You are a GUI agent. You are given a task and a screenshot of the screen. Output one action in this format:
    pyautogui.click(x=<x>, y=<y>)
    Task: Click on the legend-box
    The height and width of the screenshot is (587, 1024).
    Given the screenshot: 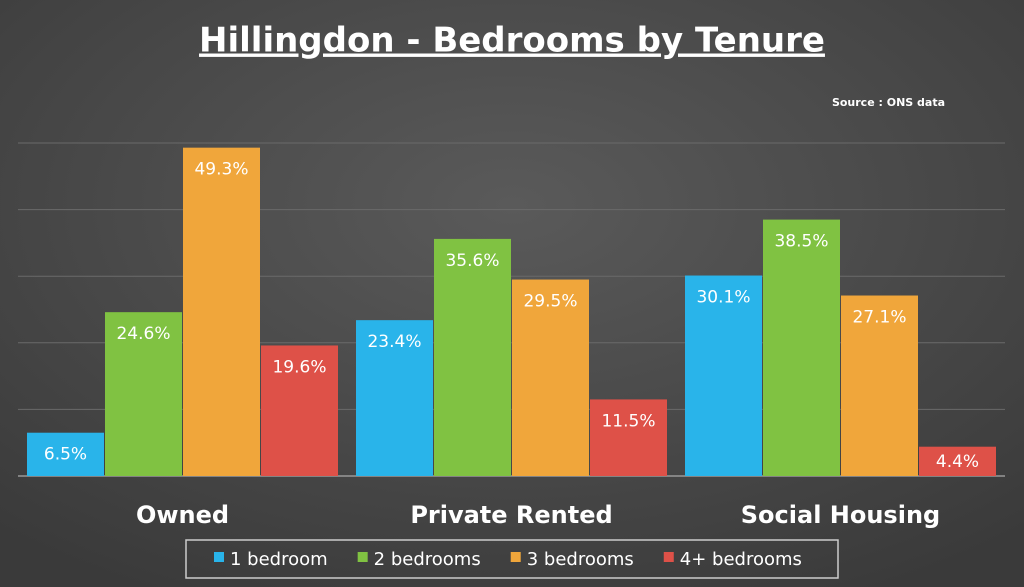 What is the action you would take?
    pyautogui.click(x=512, y=559)
    